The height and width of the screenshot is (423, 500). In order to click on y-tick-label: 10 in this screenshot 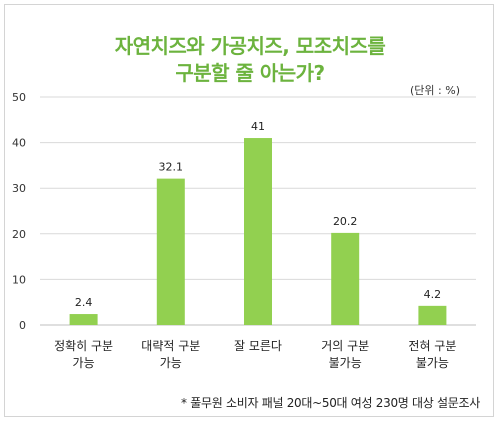, I will do `click(19, 279)`.